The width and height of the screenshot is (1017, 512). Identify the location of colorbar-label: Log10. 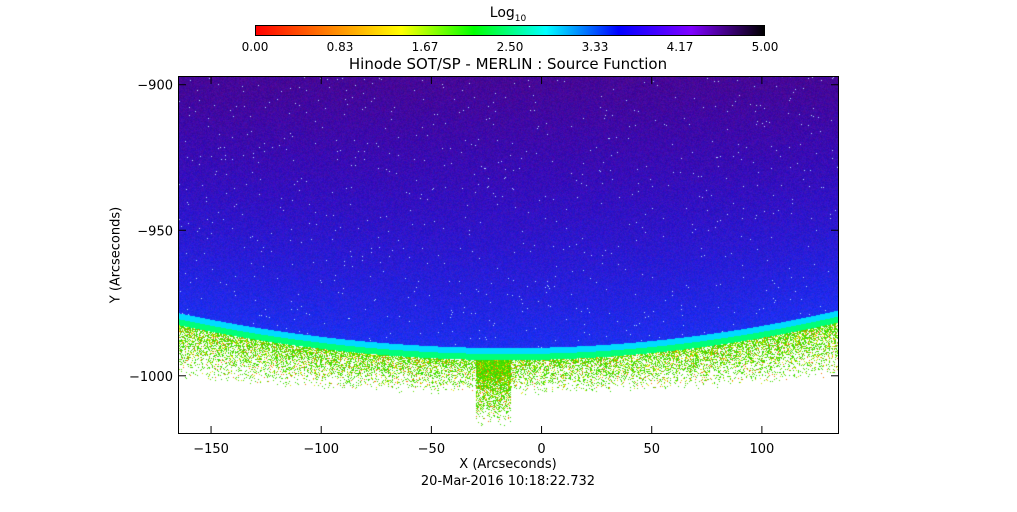
(508, 14).